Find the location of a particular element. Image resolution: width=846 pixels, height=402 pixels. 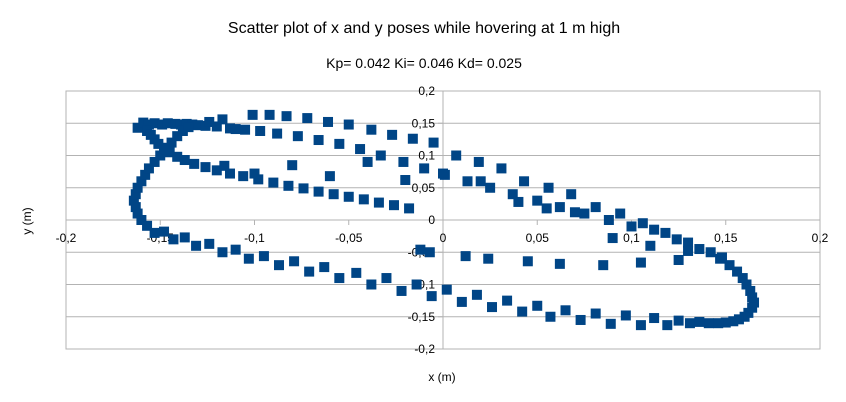

x-tick-label: -0,05 is located at coordinates (349, 238).